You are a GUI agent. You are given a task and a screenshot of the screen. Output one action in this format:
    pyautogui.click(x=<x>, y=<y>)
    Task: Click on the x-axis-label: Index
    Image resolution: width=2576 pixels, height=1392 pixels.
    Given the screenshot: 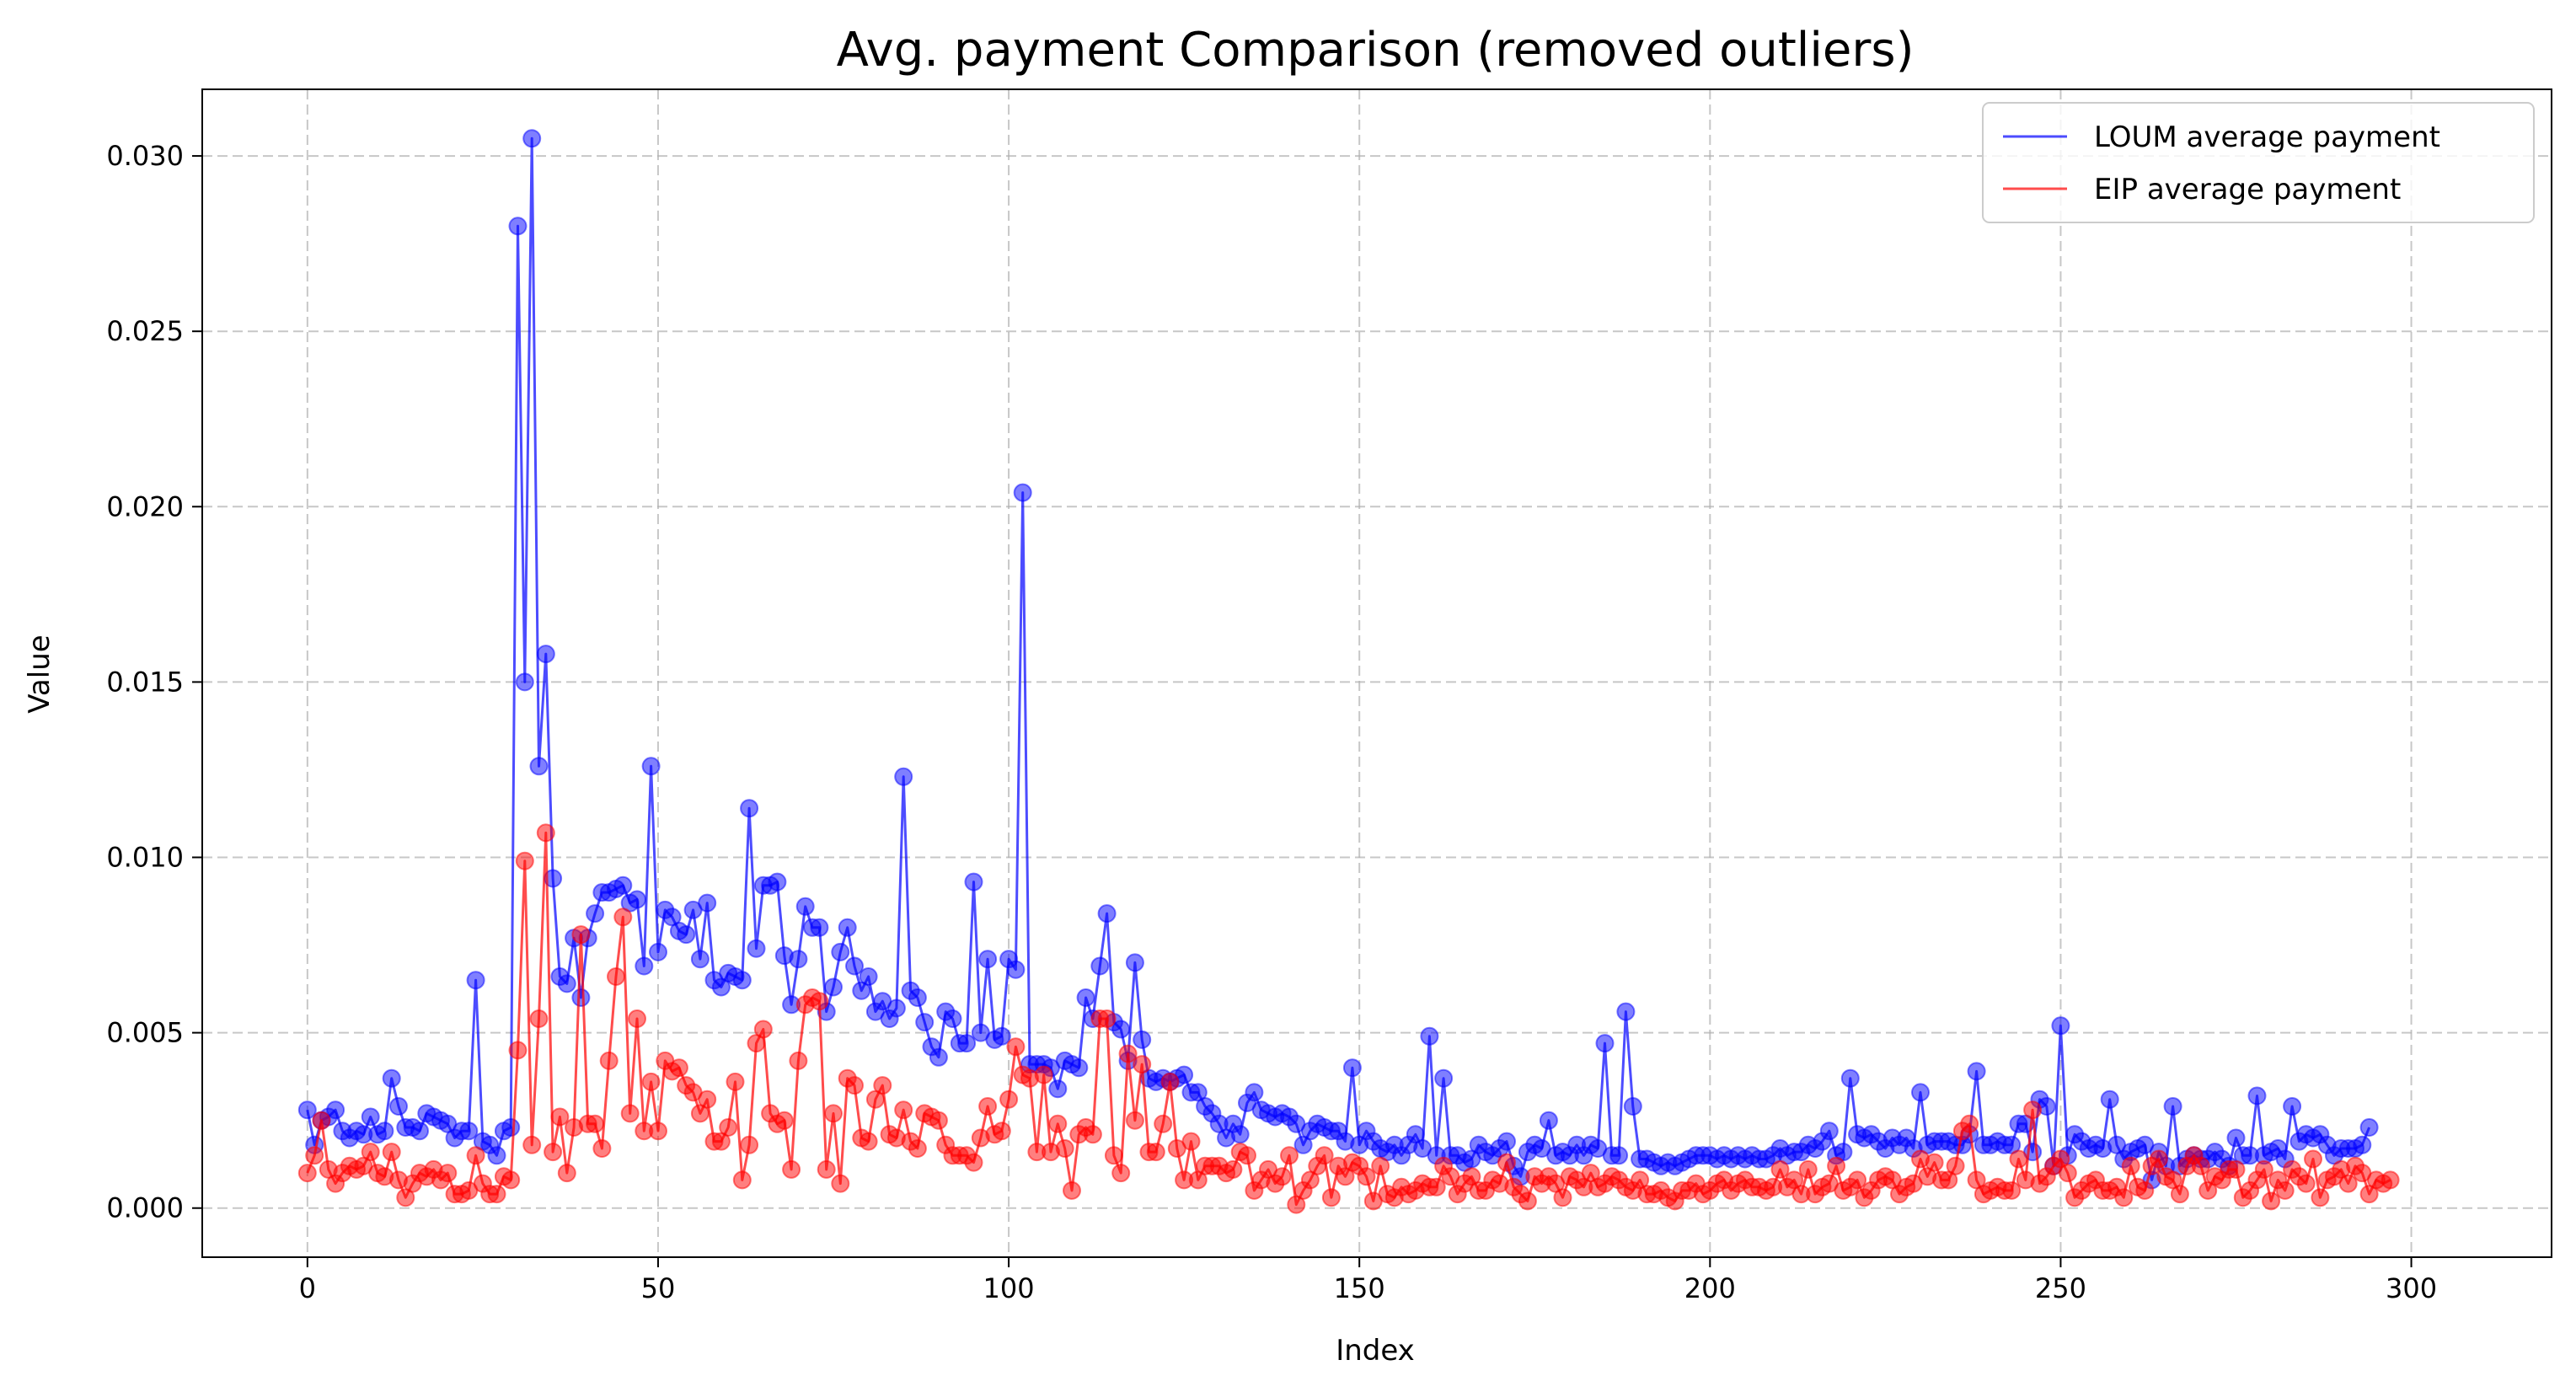 What is the action you would take?
    pyautogui.click(x=1375, y=1351)
    